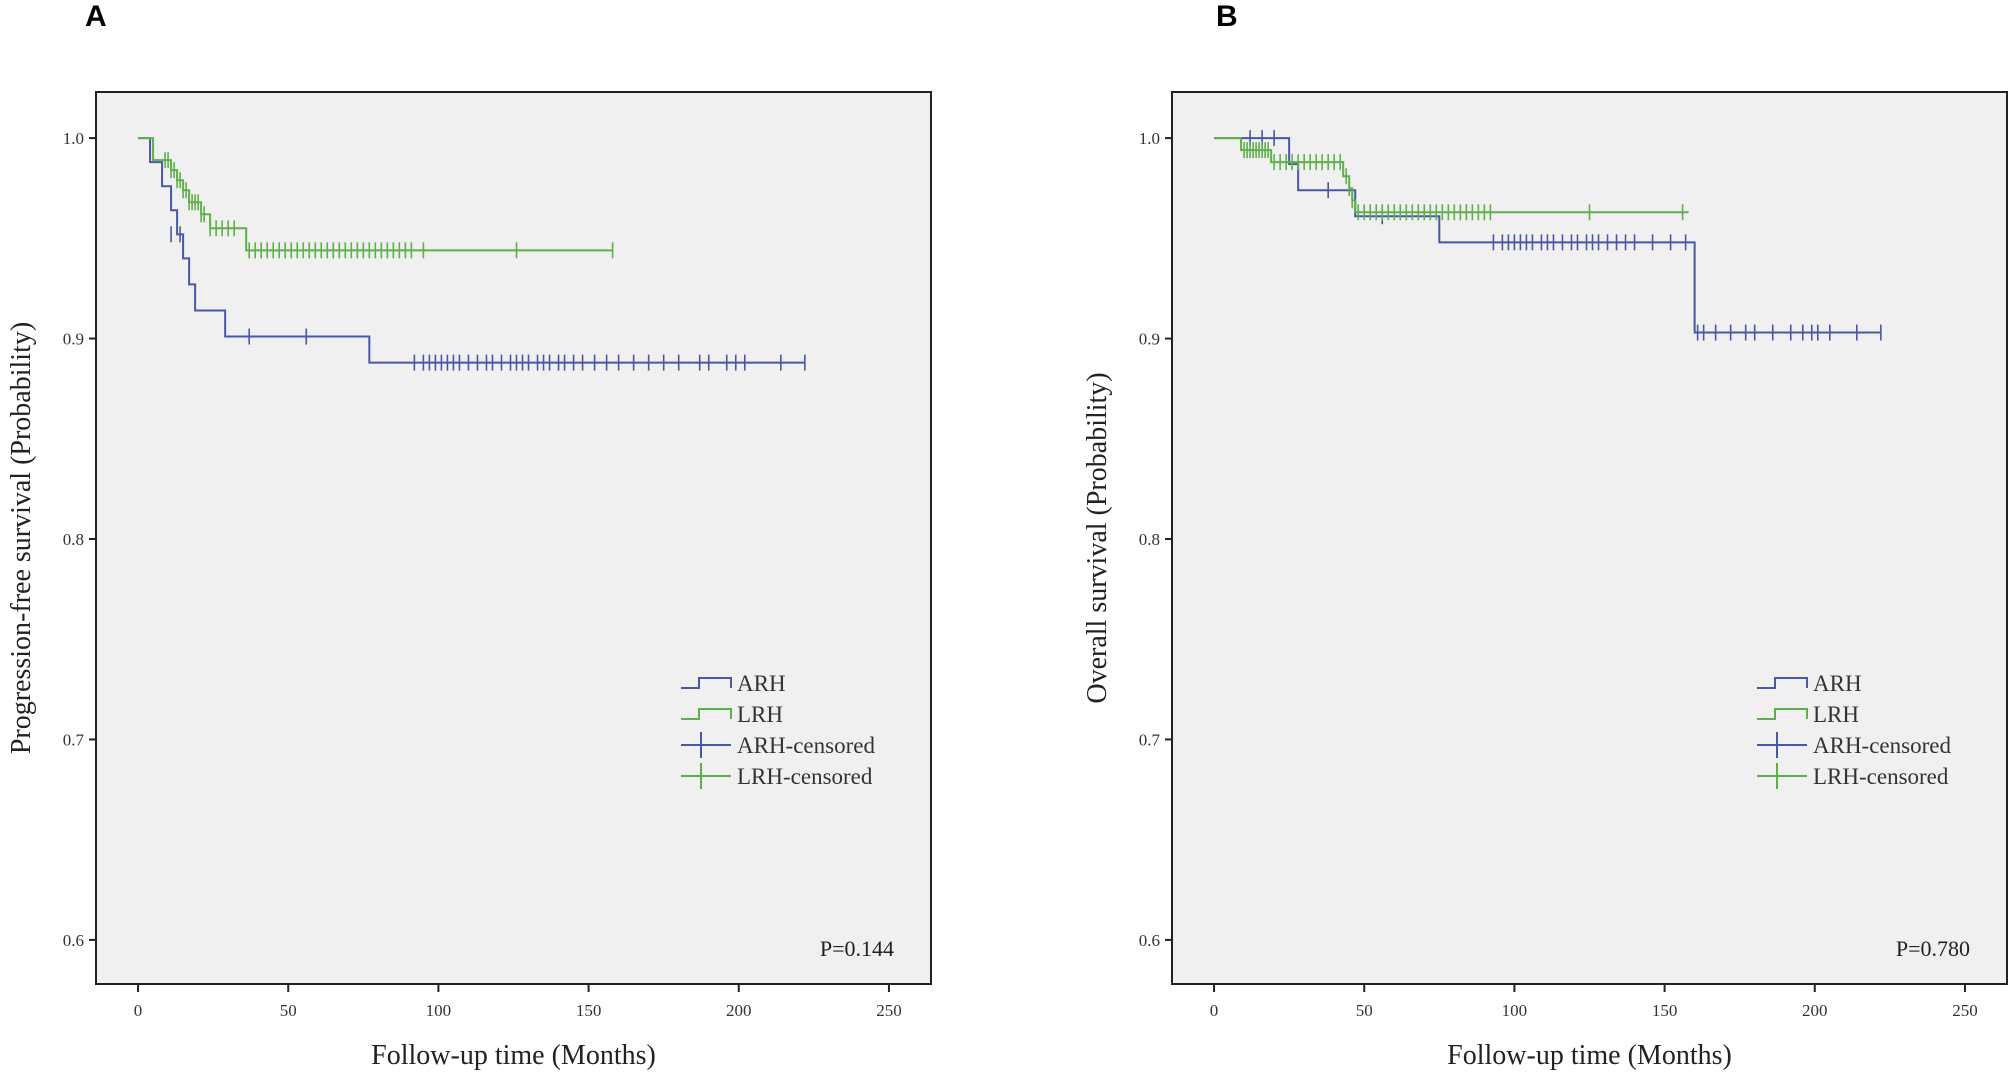  Describe the element at coordinates (857, 948) in the screenshot. I see `p-value: P=0.144` at that location.